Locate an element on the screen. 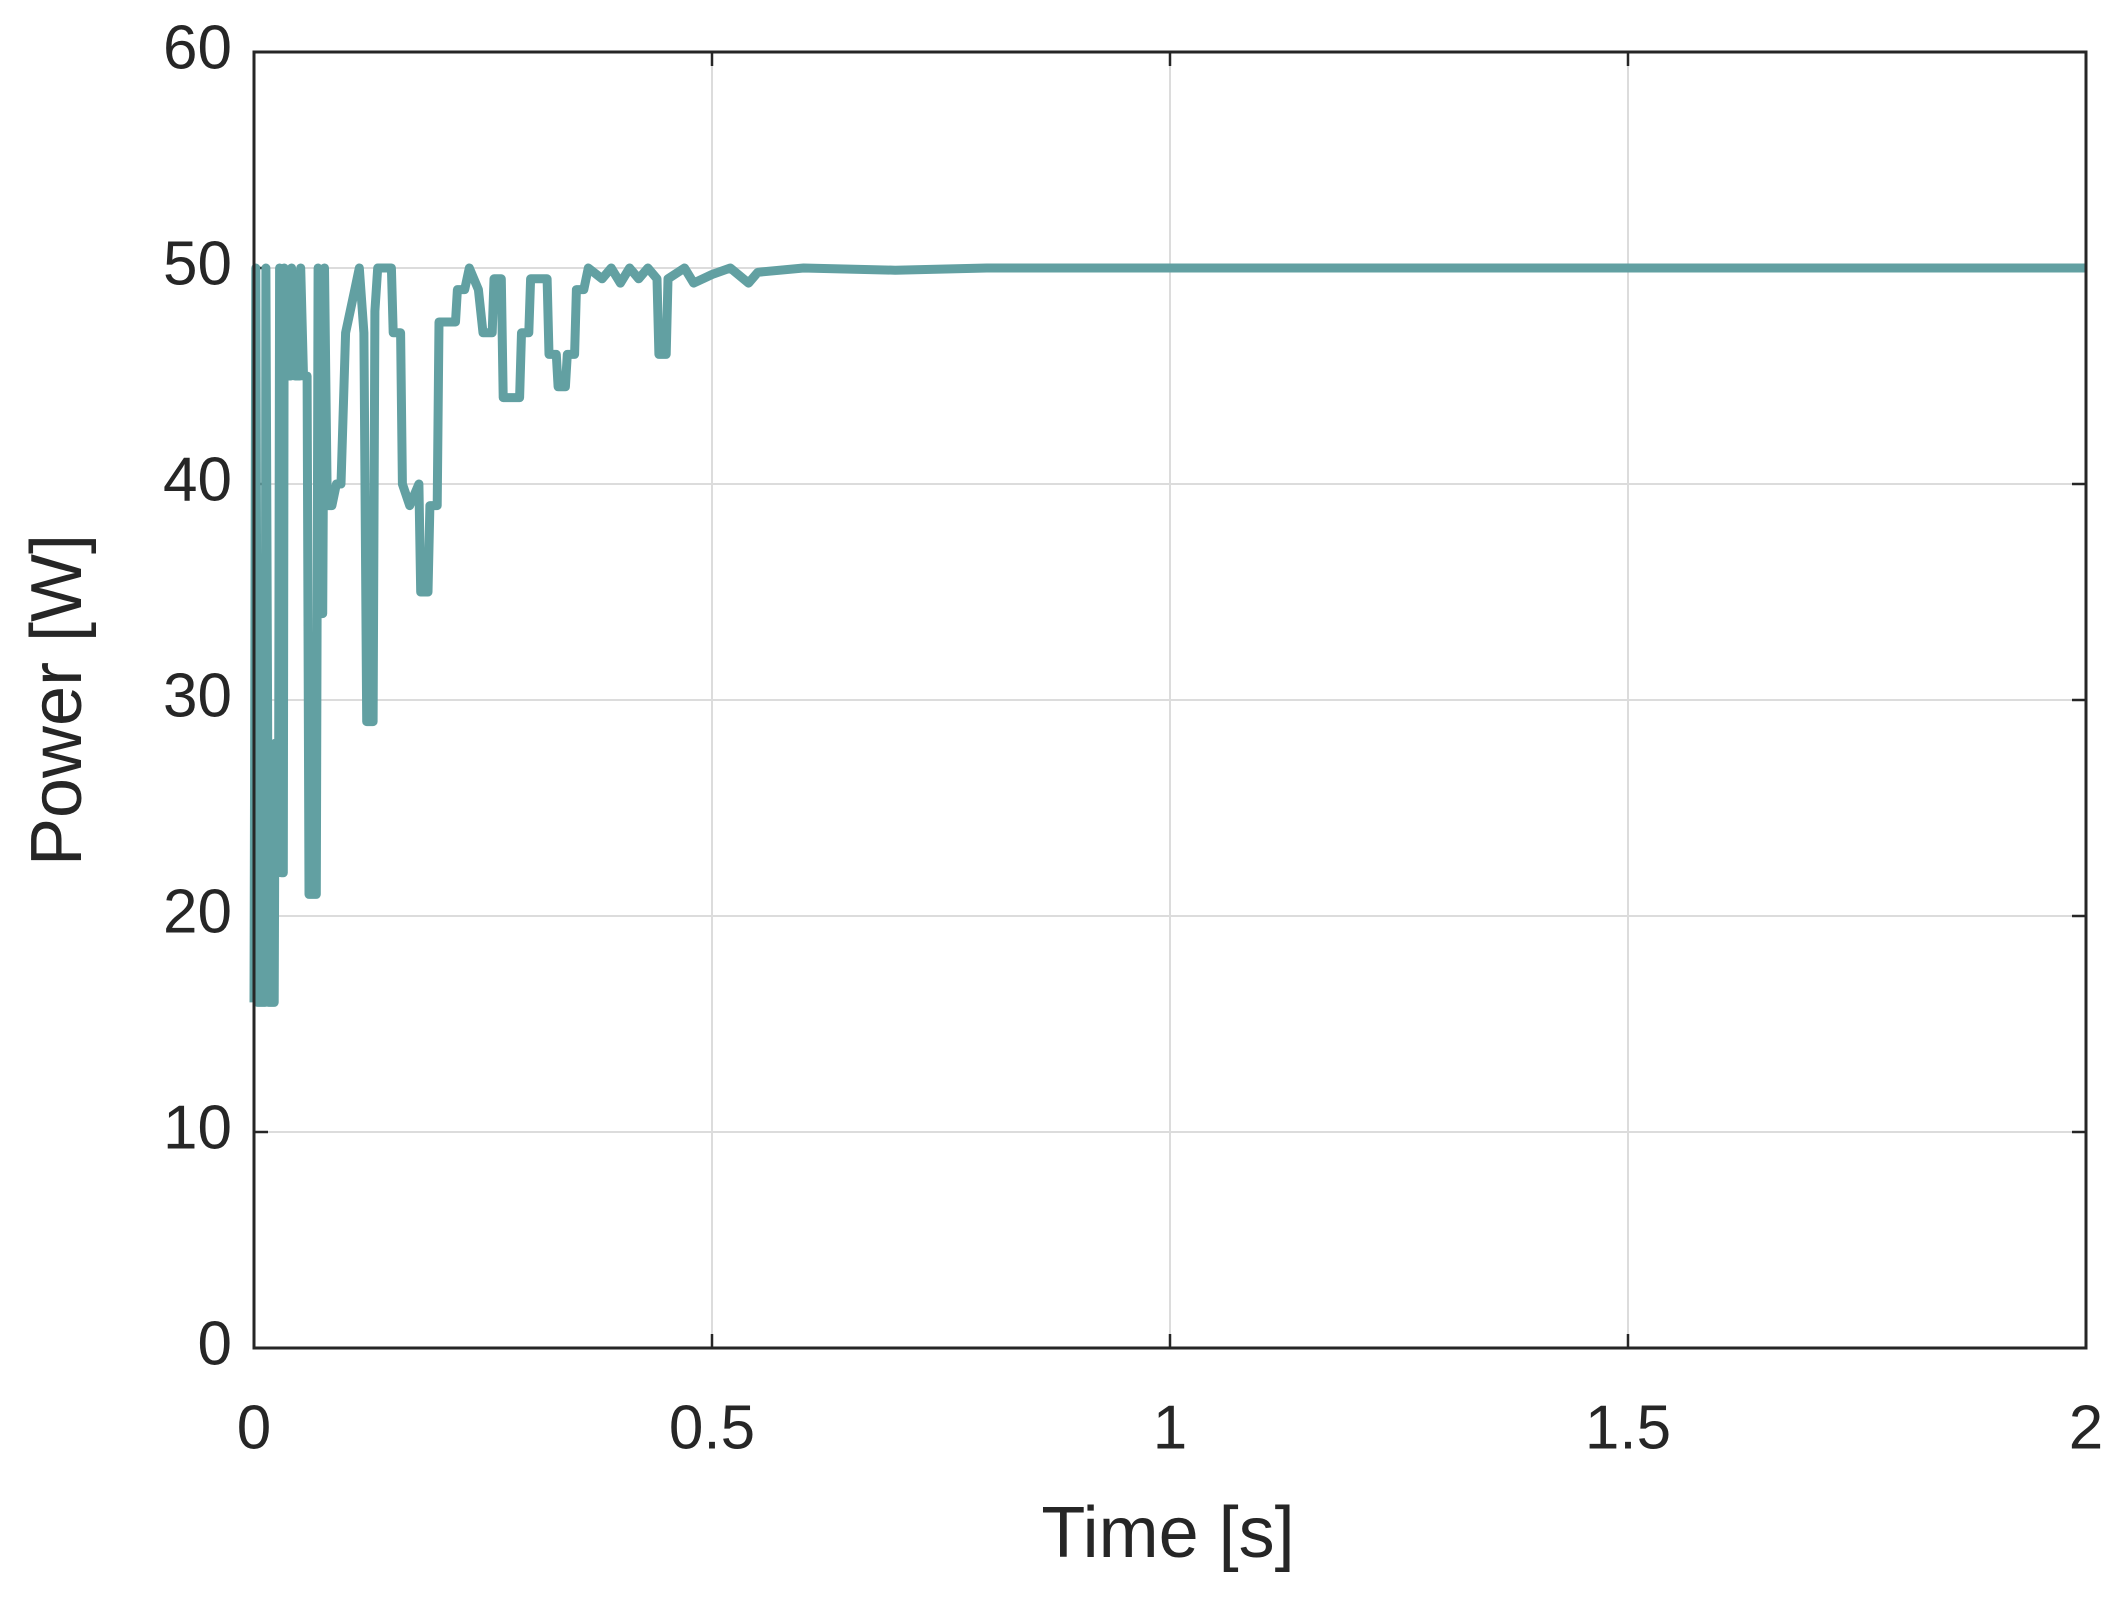 Image resolution: width=2125 pixels, height=1610 pixels. y-tick-label: 50 is located at coordinates (197, 263).